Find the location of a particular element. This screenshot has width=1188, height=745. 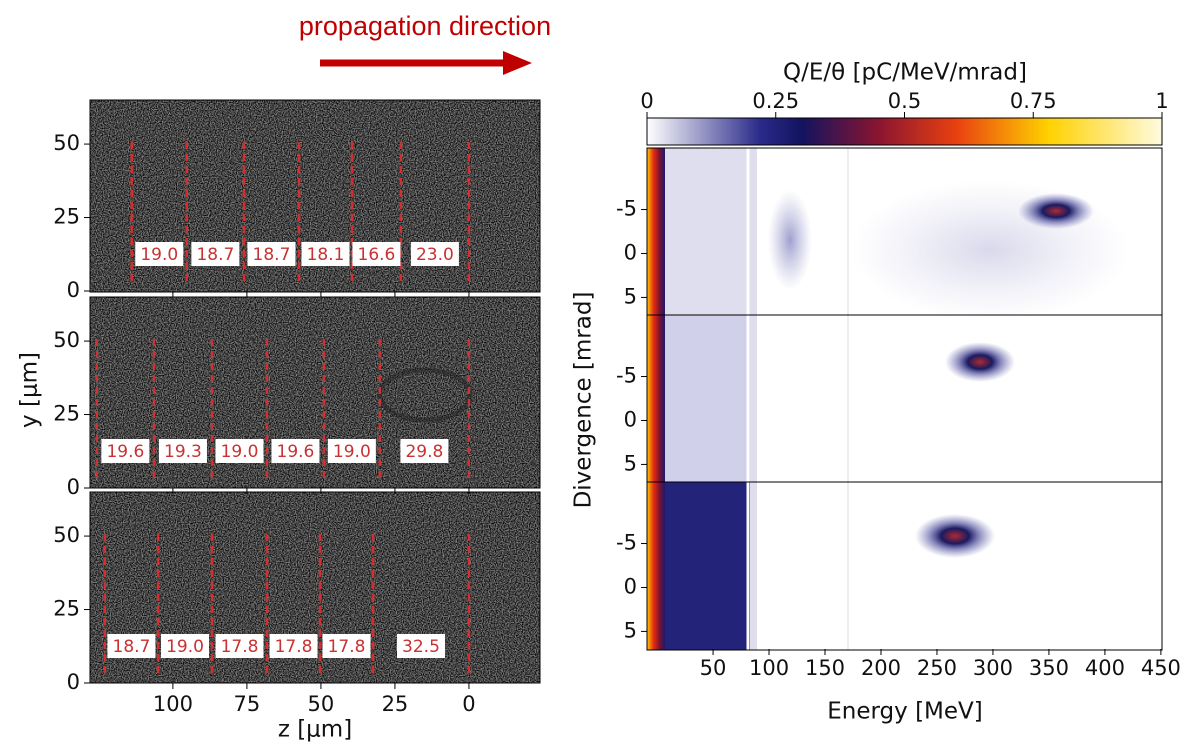

y-axis-label: Divergence [mrad] is located at coordinates (584, 400).